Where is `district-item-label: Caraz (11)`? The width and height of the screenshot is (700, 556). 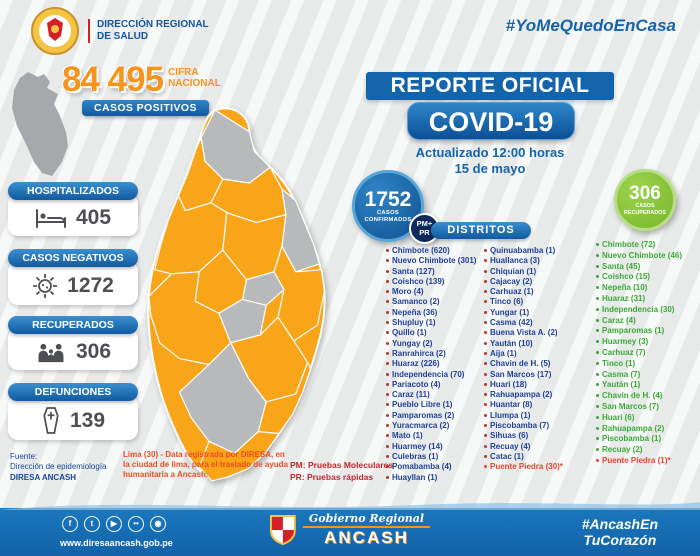 district-item-label: Caraz (11) is located at coordinates (411, 395).